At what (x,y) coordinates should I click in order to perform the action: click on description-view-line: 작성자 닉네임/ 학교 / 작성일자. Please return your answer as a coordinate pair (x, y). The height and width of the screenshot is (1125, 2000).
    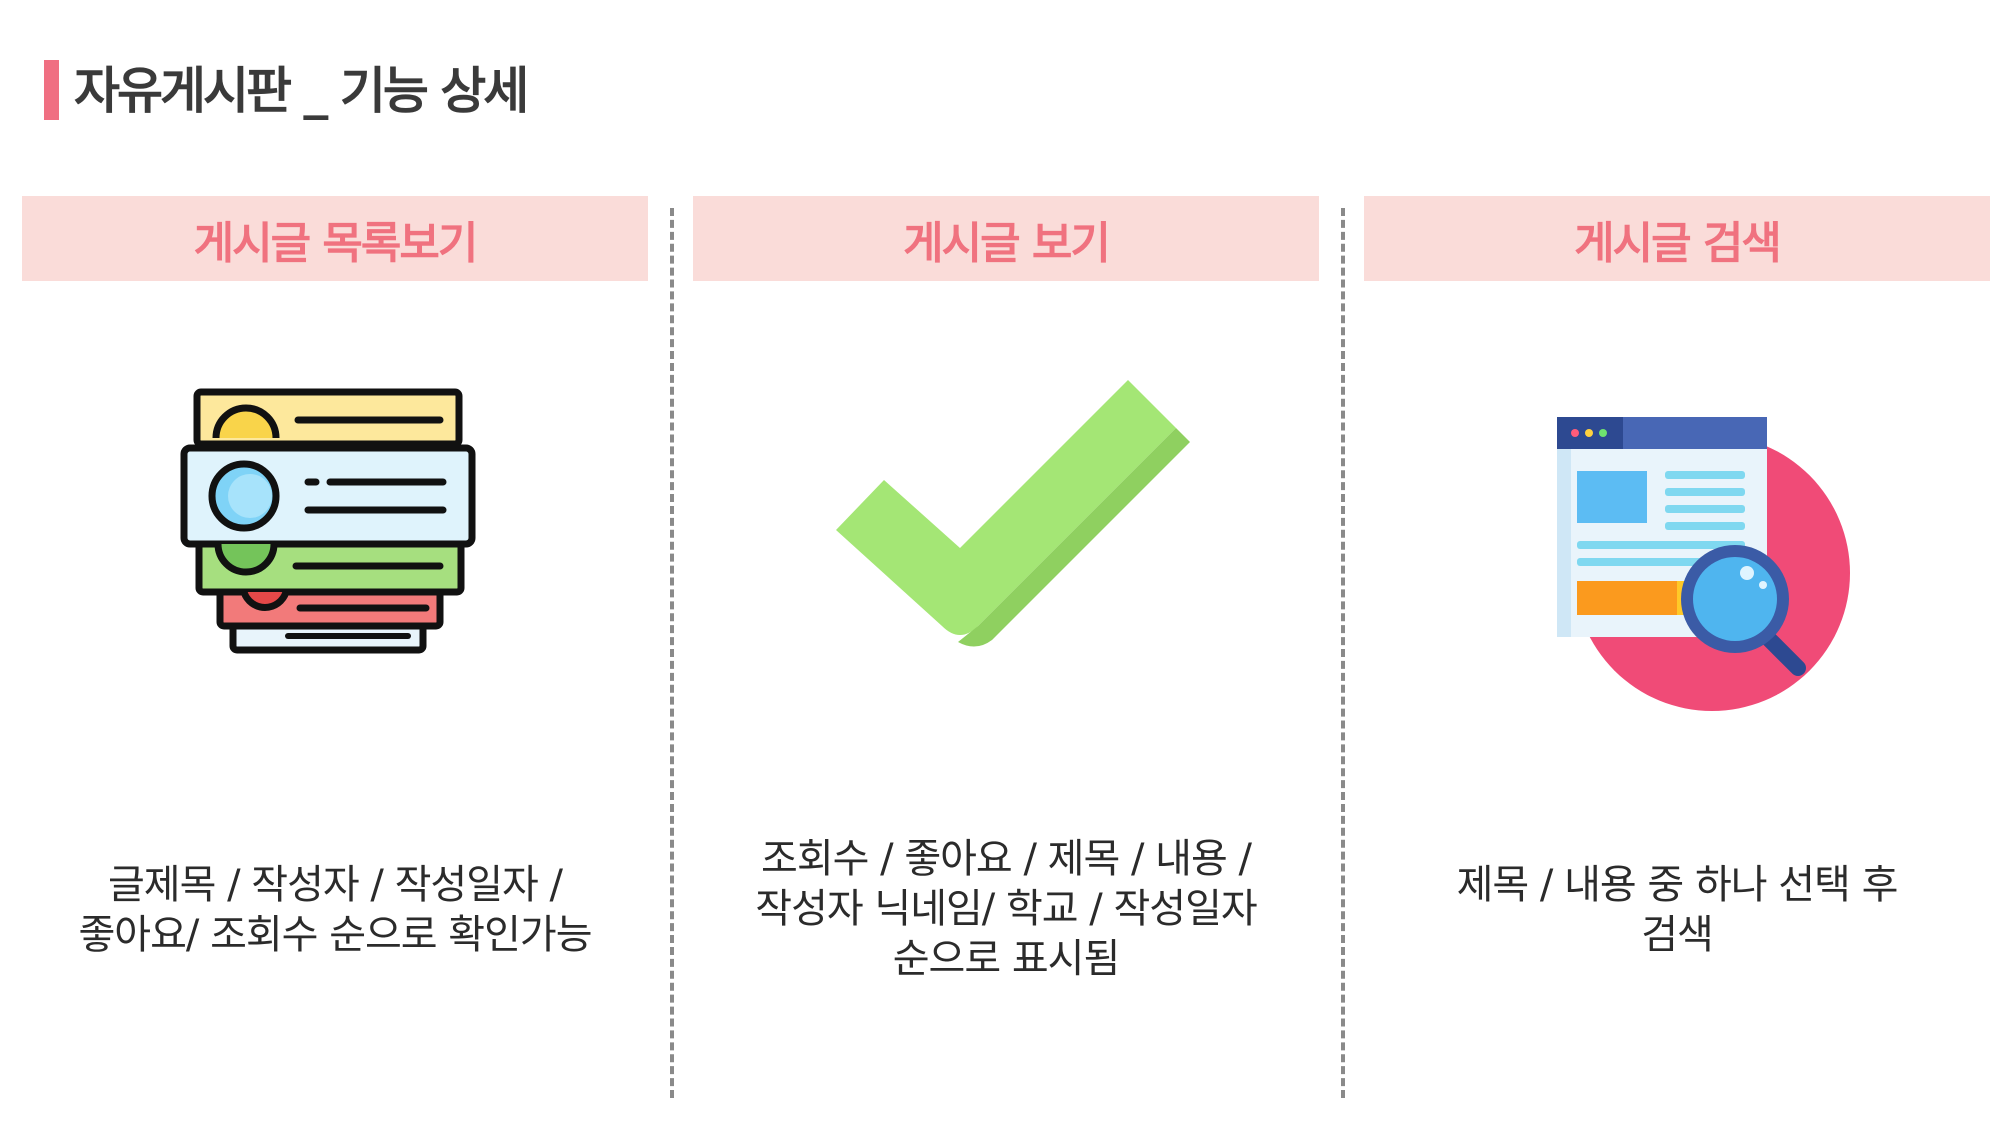
    Looking at the image, I should click on (1006, 909).